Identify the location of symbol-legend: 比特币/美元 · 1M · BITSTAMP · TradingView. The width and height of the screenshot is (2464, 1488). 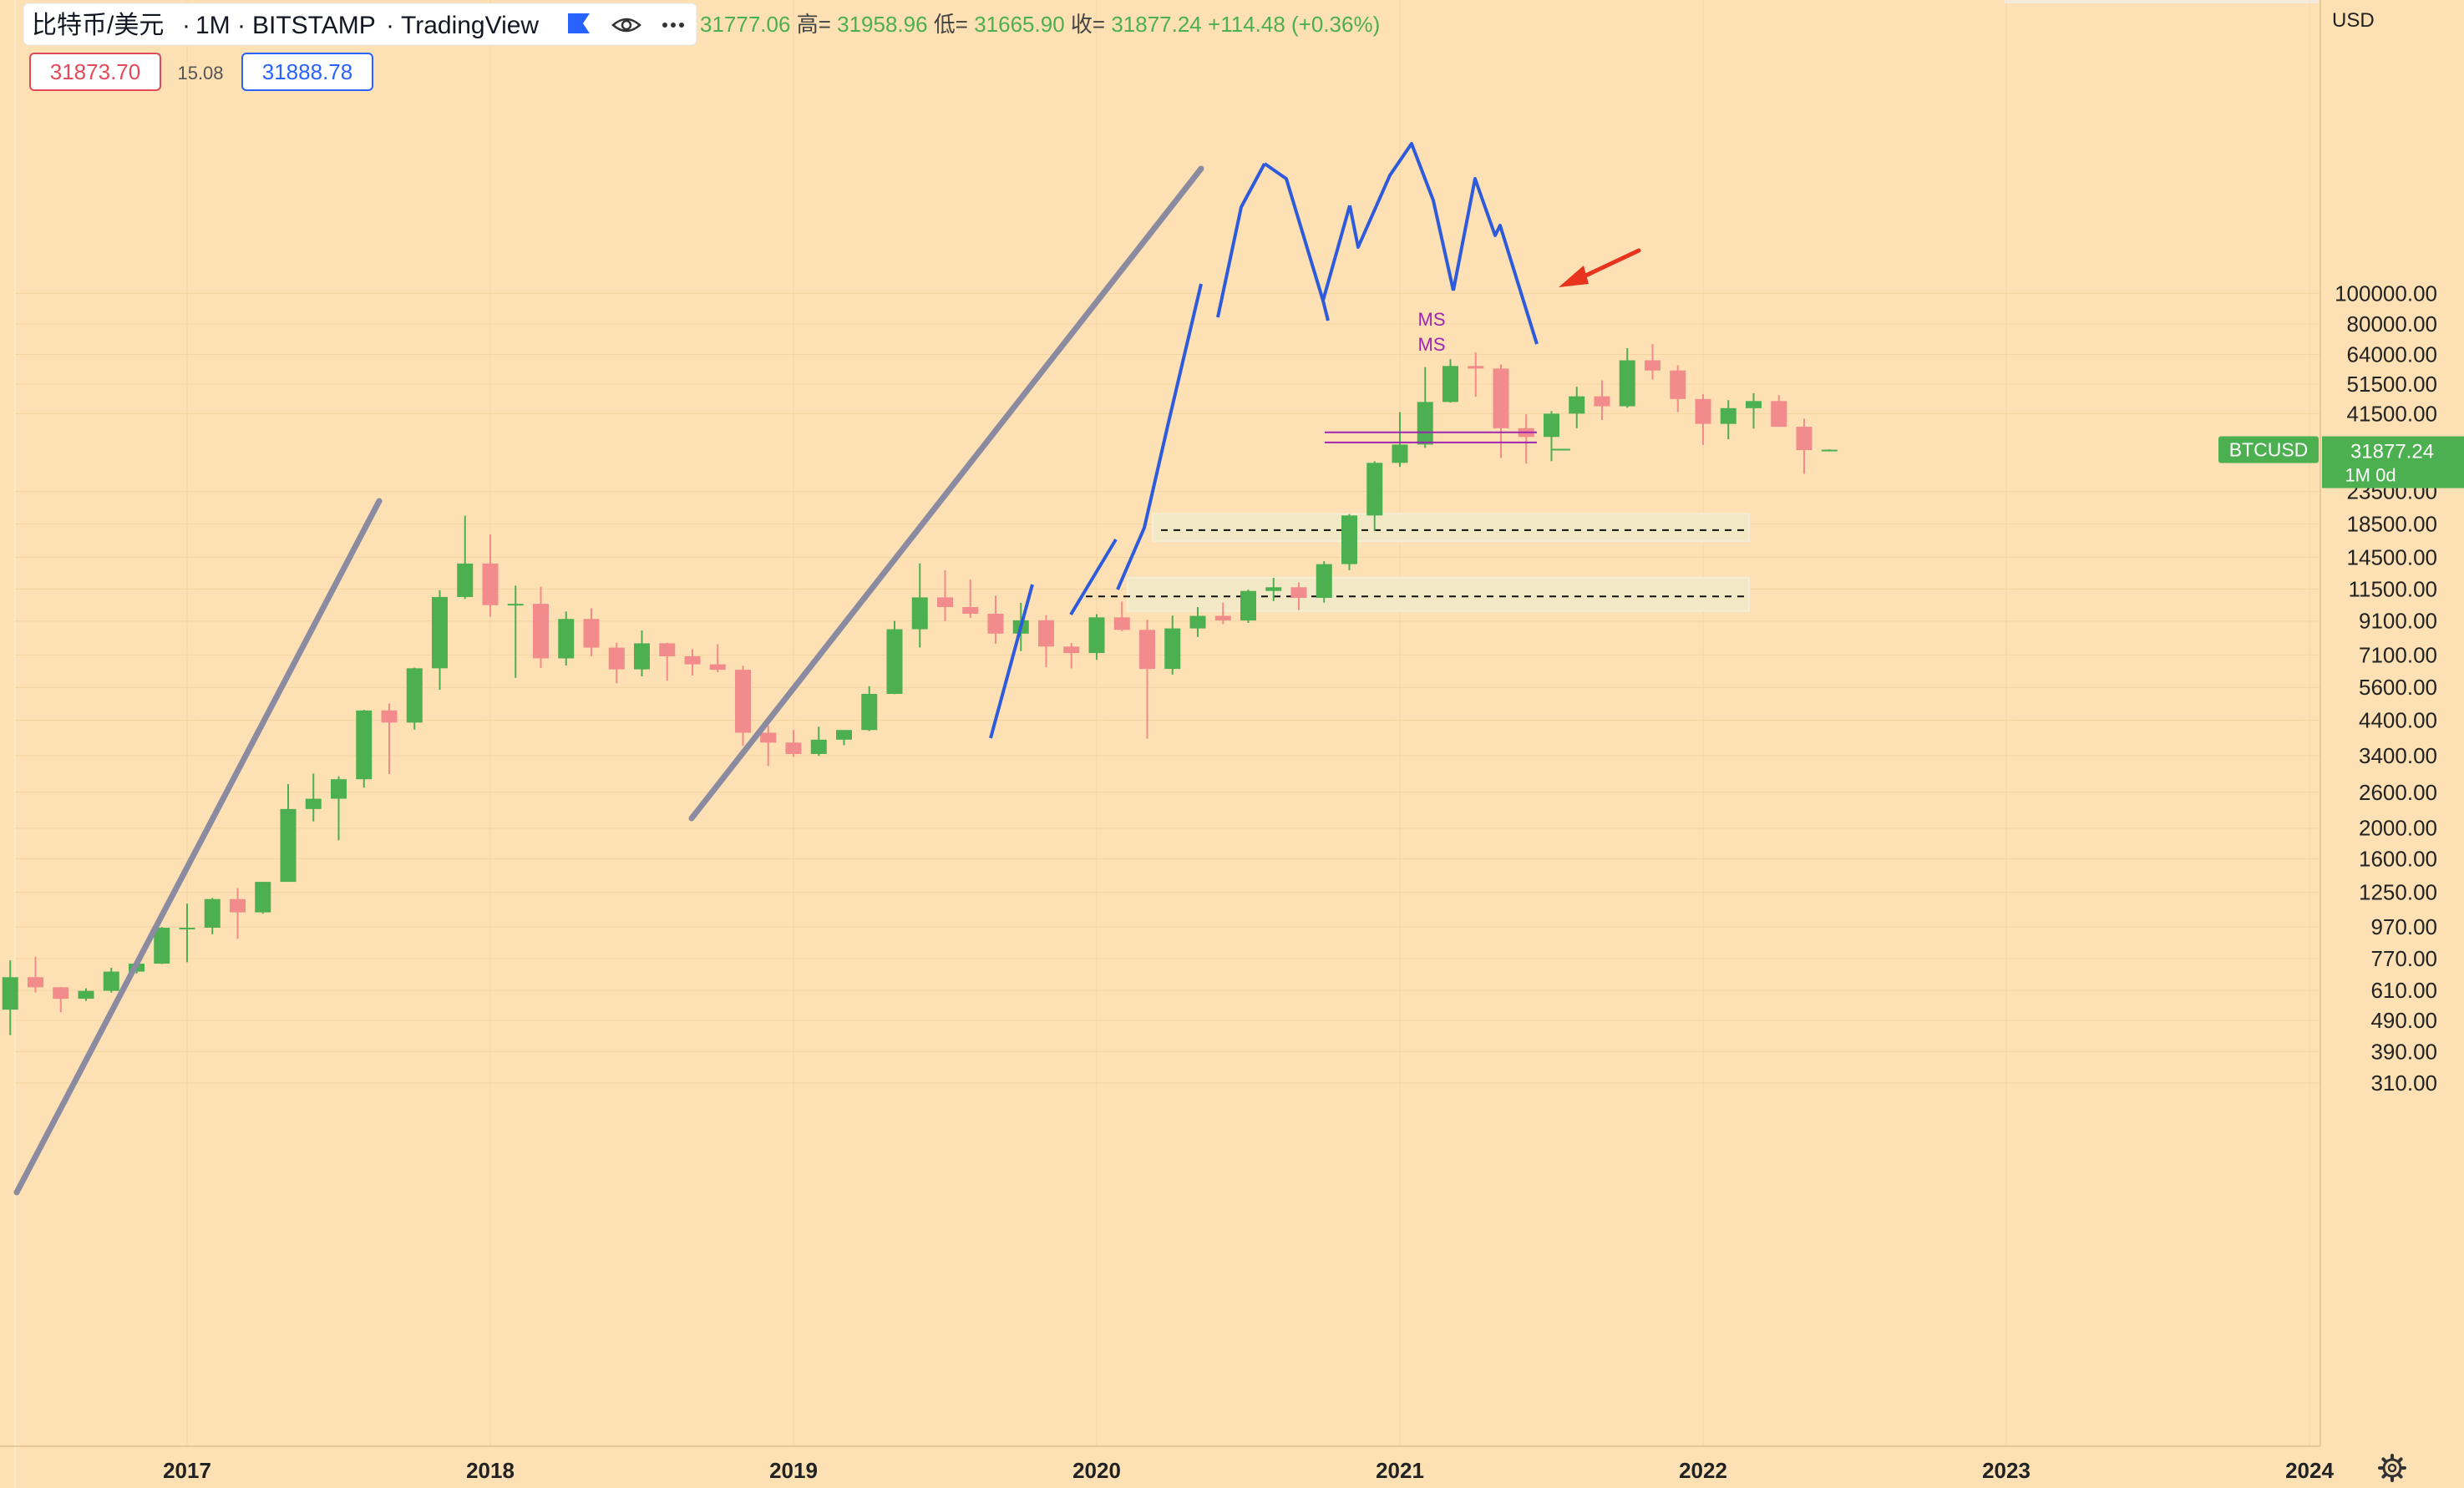
(360, 24).